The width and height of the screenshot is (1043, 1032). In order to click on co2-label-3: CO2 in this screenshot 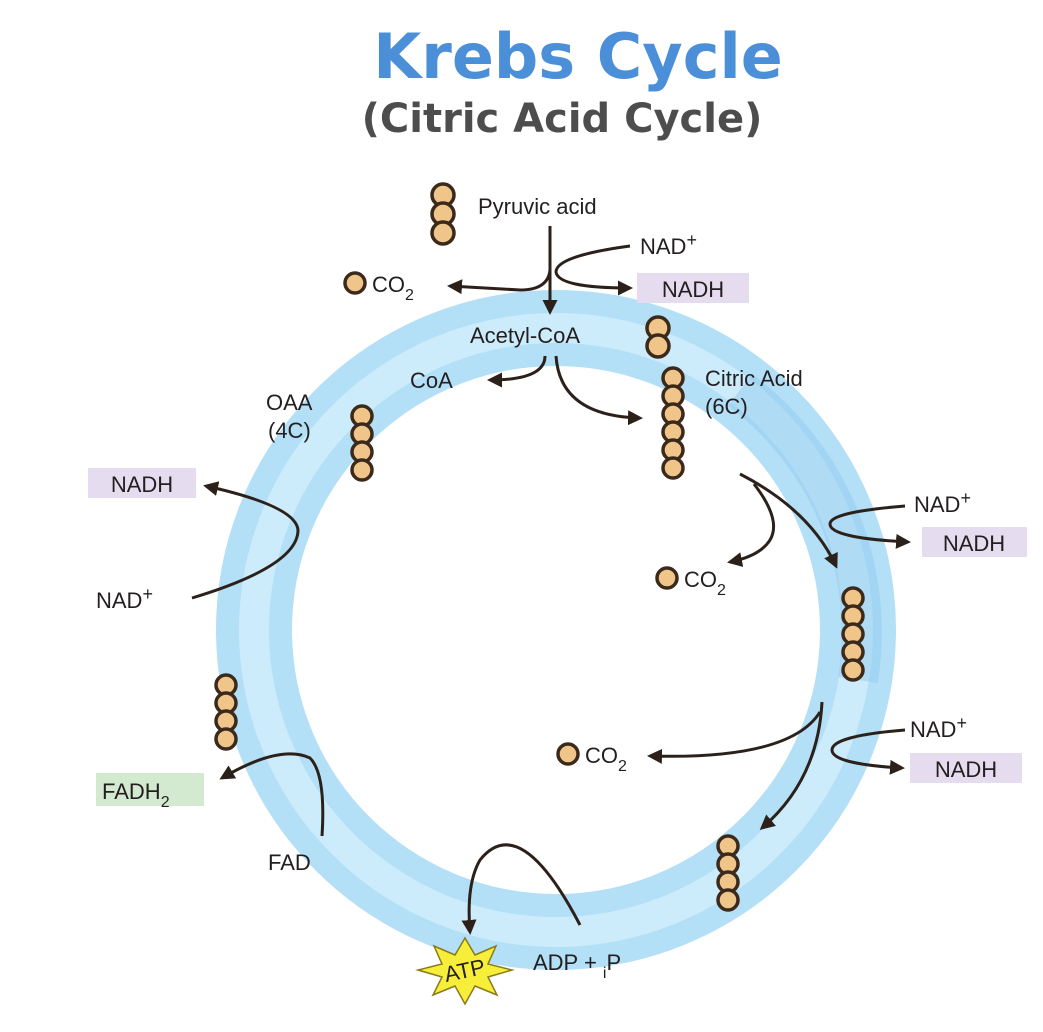, I will do `click(606, 759)`.